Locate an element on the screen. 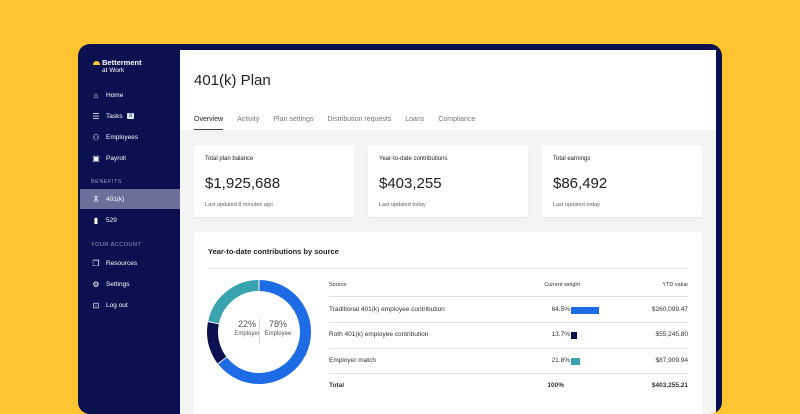 The height and width of the screenshot is (414, 800). total-weight: 100% is located at coordinates (555, 385).